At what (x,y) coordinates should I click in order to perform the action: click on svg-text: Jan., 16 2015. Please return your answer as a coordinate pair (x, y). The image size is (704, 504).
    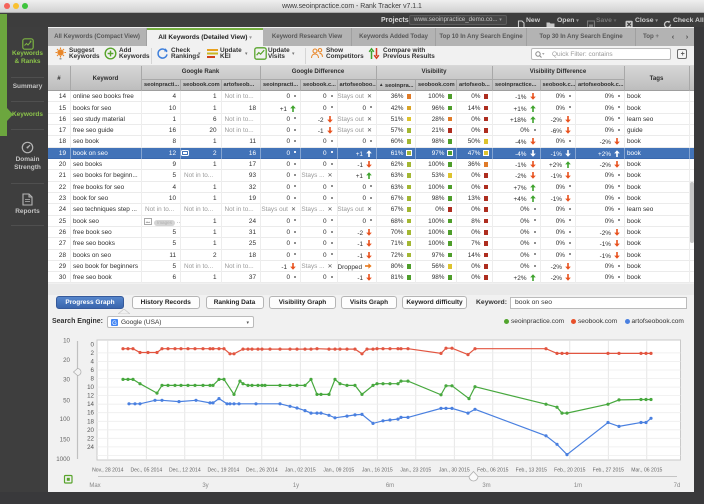
    Looking at the image, I should click on (377, 471).